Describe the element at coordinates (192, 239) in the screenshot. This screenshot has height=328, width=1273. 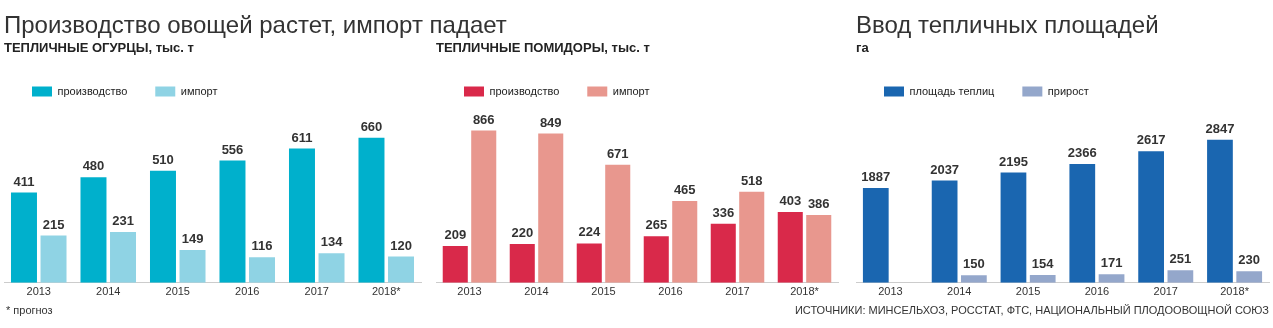
I see `data-label: 149` at that location.